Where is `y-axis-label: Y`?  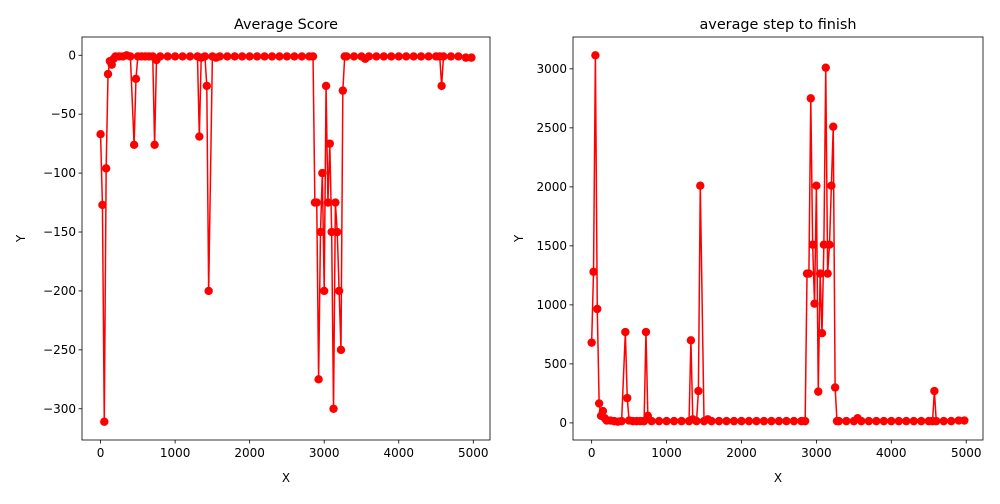 y-axis-label: Y is located at coordinates (519, 238).